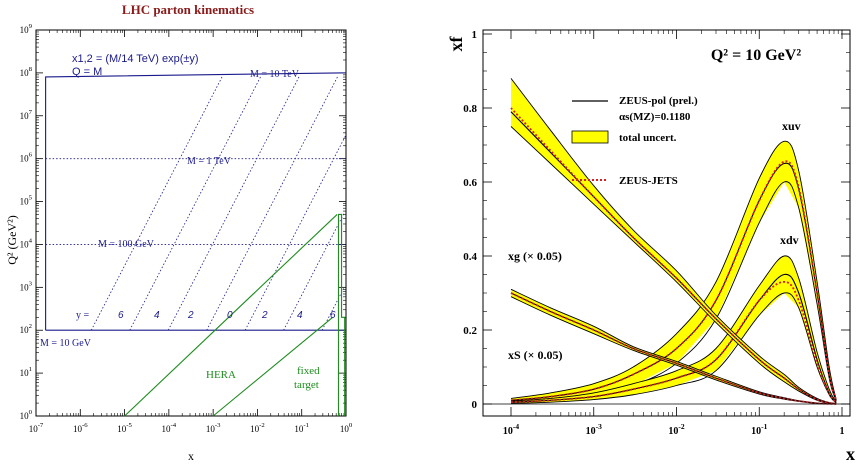  Describe the element at coordinates (535, 256) in the screenshot. I see `curve-label-xg: xg (× 0.05)` at that location.